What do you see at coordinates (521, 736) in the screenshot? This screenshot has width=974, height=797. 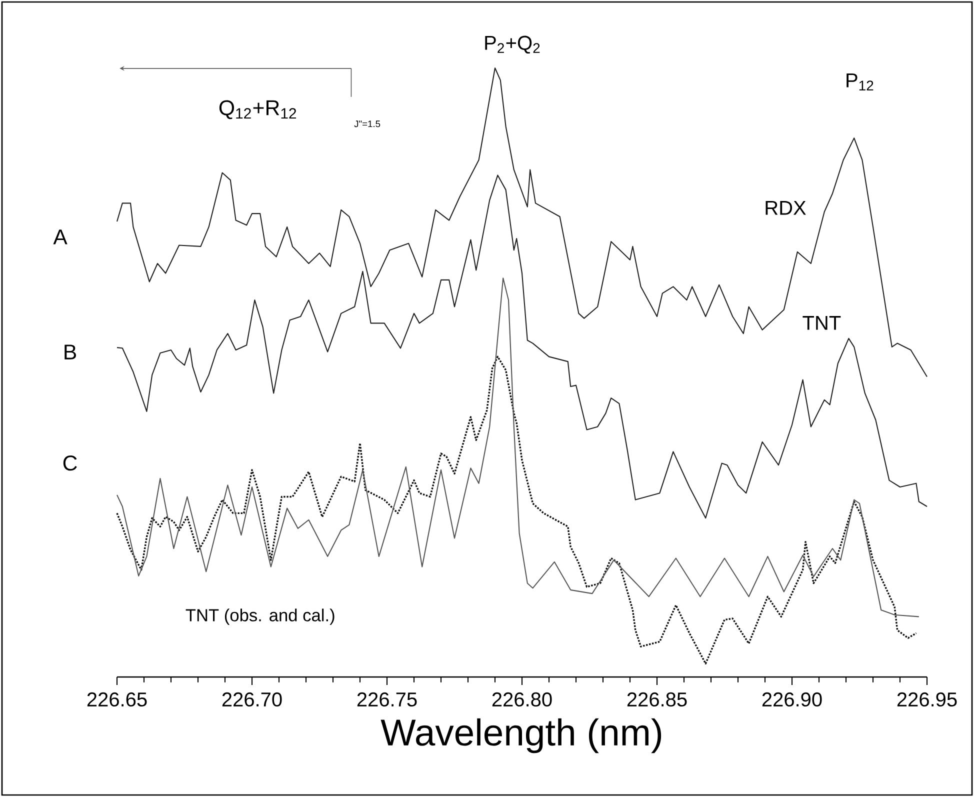 I see `x-axis-title: Wavelength (nm)` at bounding box center [521, 736].